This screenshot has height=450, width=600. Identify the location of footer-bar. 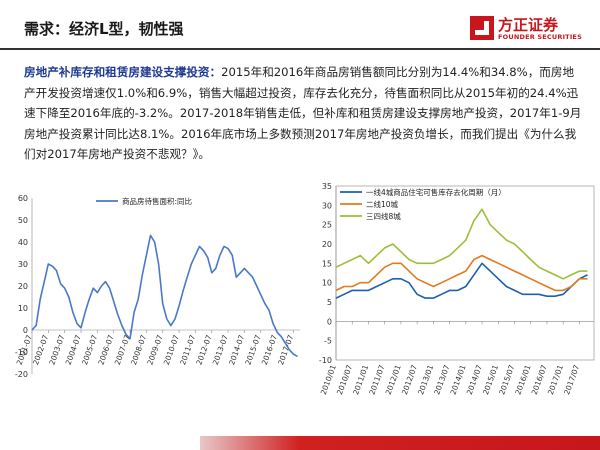
(300, 443).